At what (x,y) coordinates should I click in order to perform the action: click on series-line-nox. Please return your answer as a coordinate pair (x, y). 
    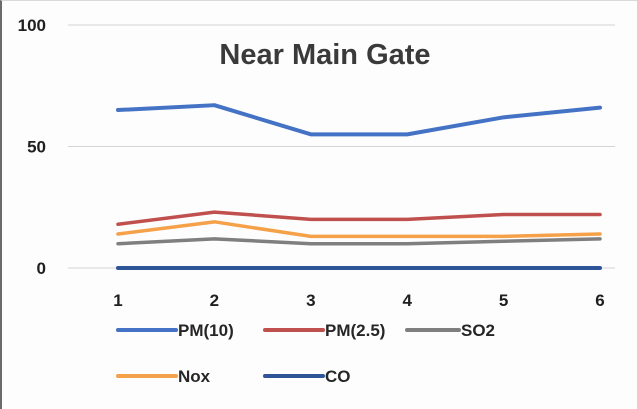
    Looking at the image, I should click on (359, 229).